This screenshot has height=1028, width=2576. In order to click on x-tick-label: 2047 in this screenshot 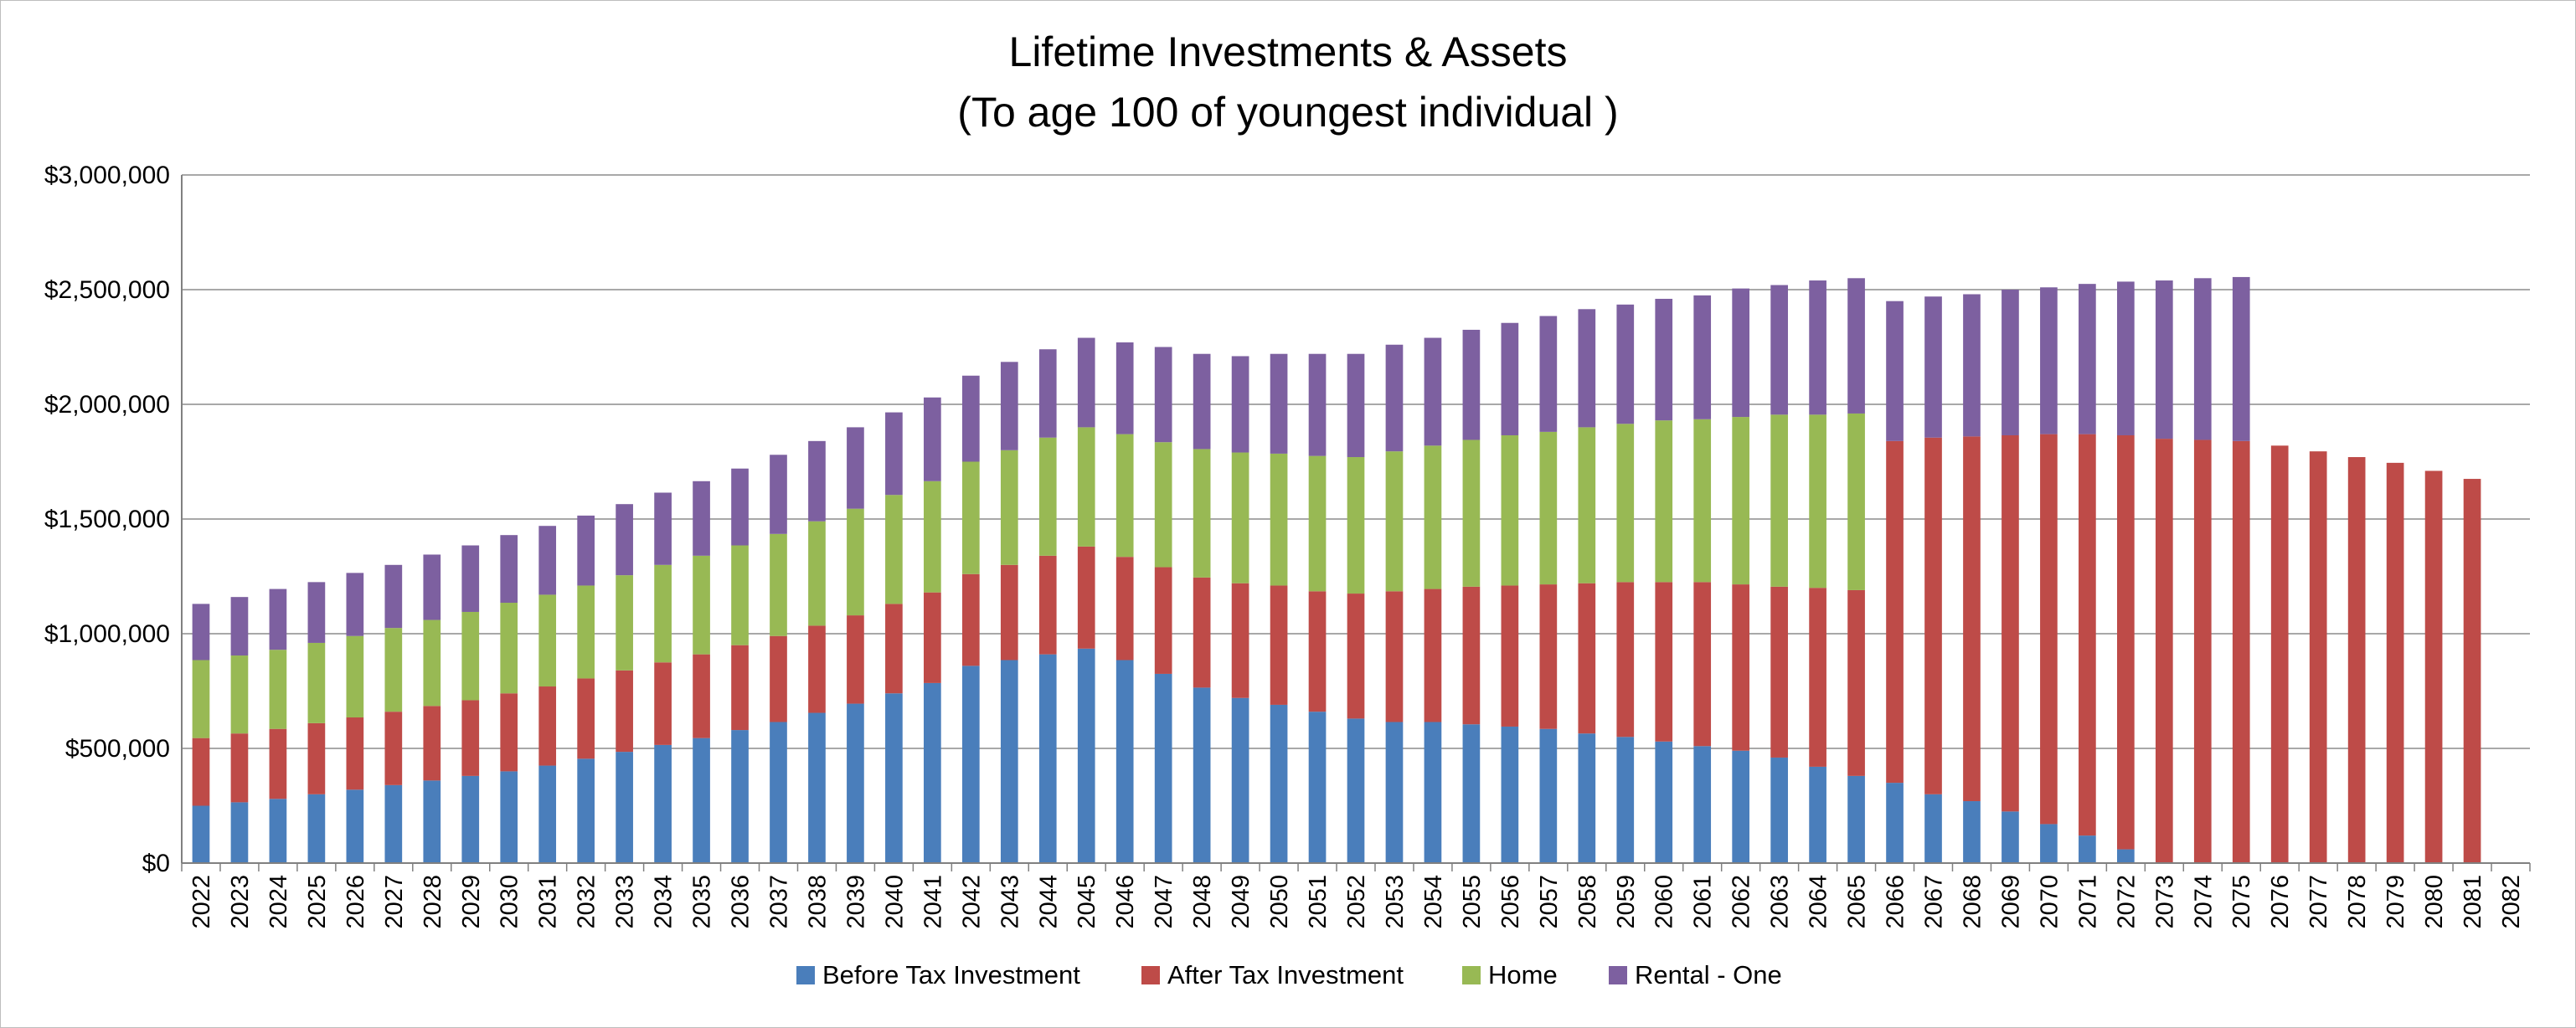, I will do `click(1164, 902)`.